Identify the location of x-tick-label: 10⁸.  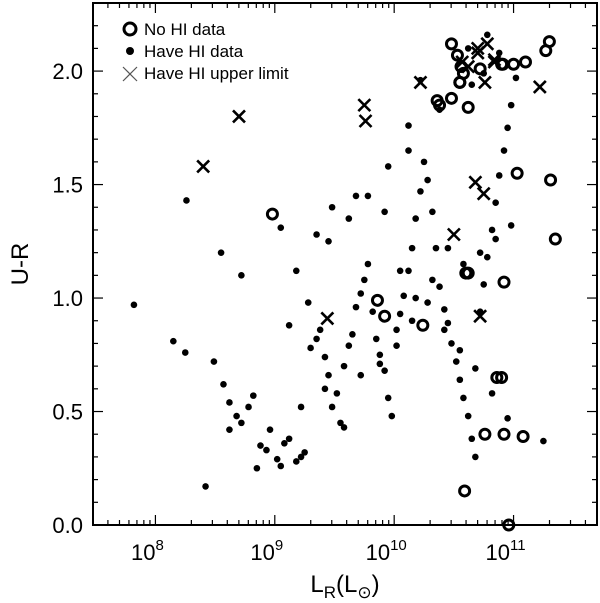
(147, 551).